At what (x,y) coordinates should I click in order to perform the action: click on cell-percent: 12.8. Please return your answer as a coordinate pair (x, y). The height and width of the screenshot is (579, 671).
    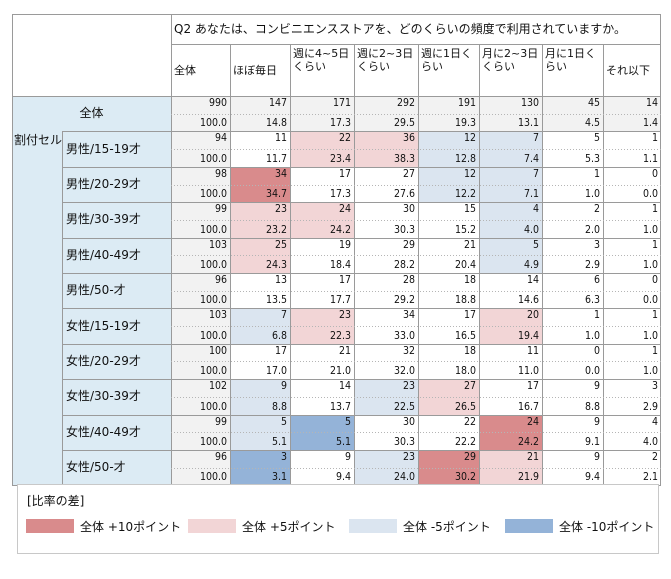
    Looking at the image, I should click on (465, 158).